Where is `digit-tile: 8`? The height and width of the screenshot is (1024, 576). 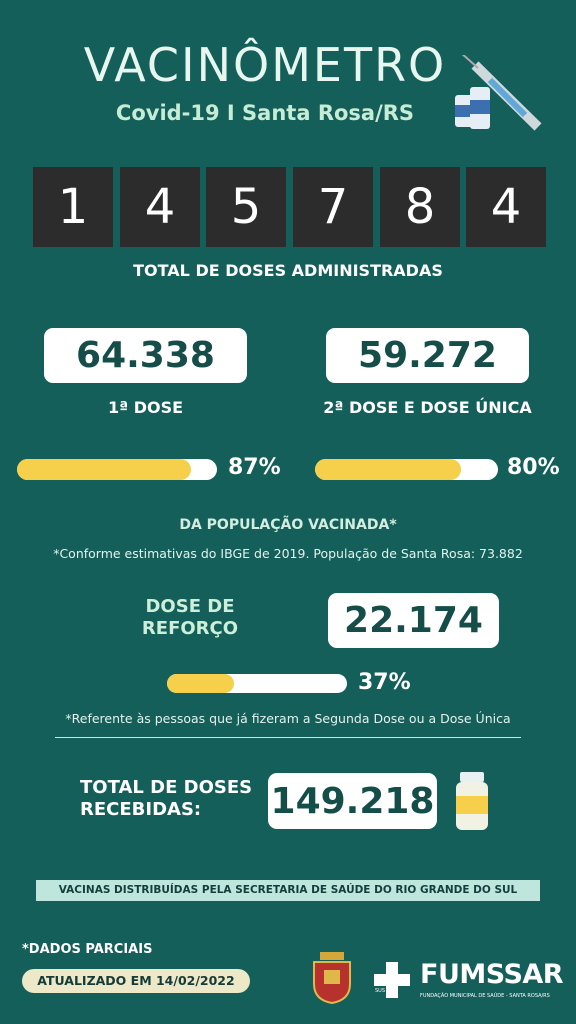
digit-tile: 8 is located at coordinates (420, 207).